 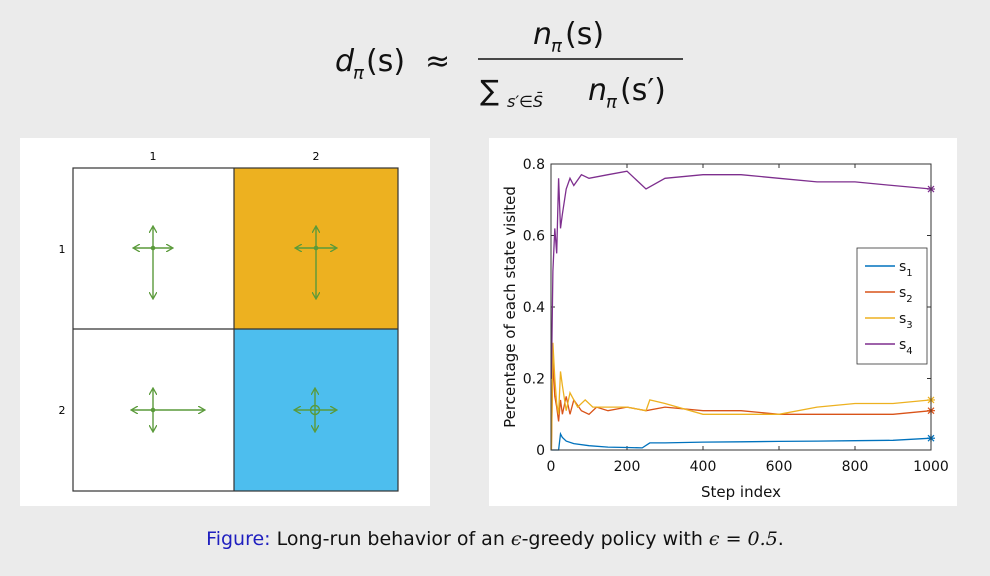 What do you see at coordinates (534, 380) in the screenshot?
I see `y-tick-label: 0.2` at bounding box center [534, 380].